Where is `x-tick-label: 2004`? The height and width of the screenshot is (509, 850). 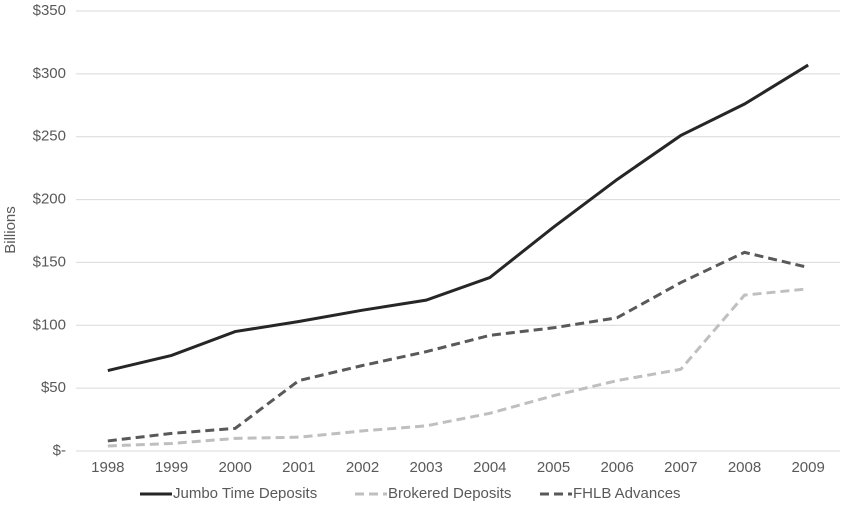
x-tick-label: 2004 is located at coordinates (489, 467).